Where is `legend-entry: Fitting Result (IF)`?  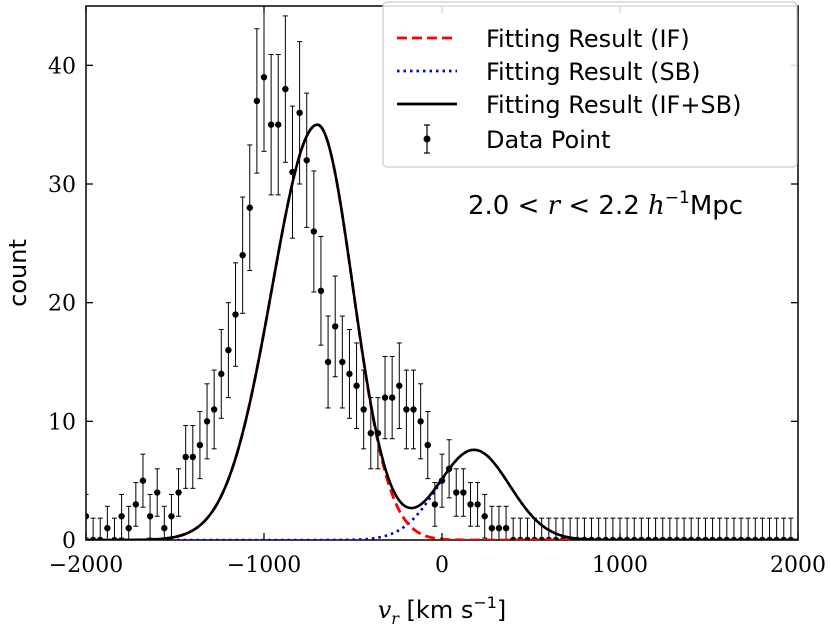
legend-entry: Fitting Result (IF) is located at coordinates (543, 39).